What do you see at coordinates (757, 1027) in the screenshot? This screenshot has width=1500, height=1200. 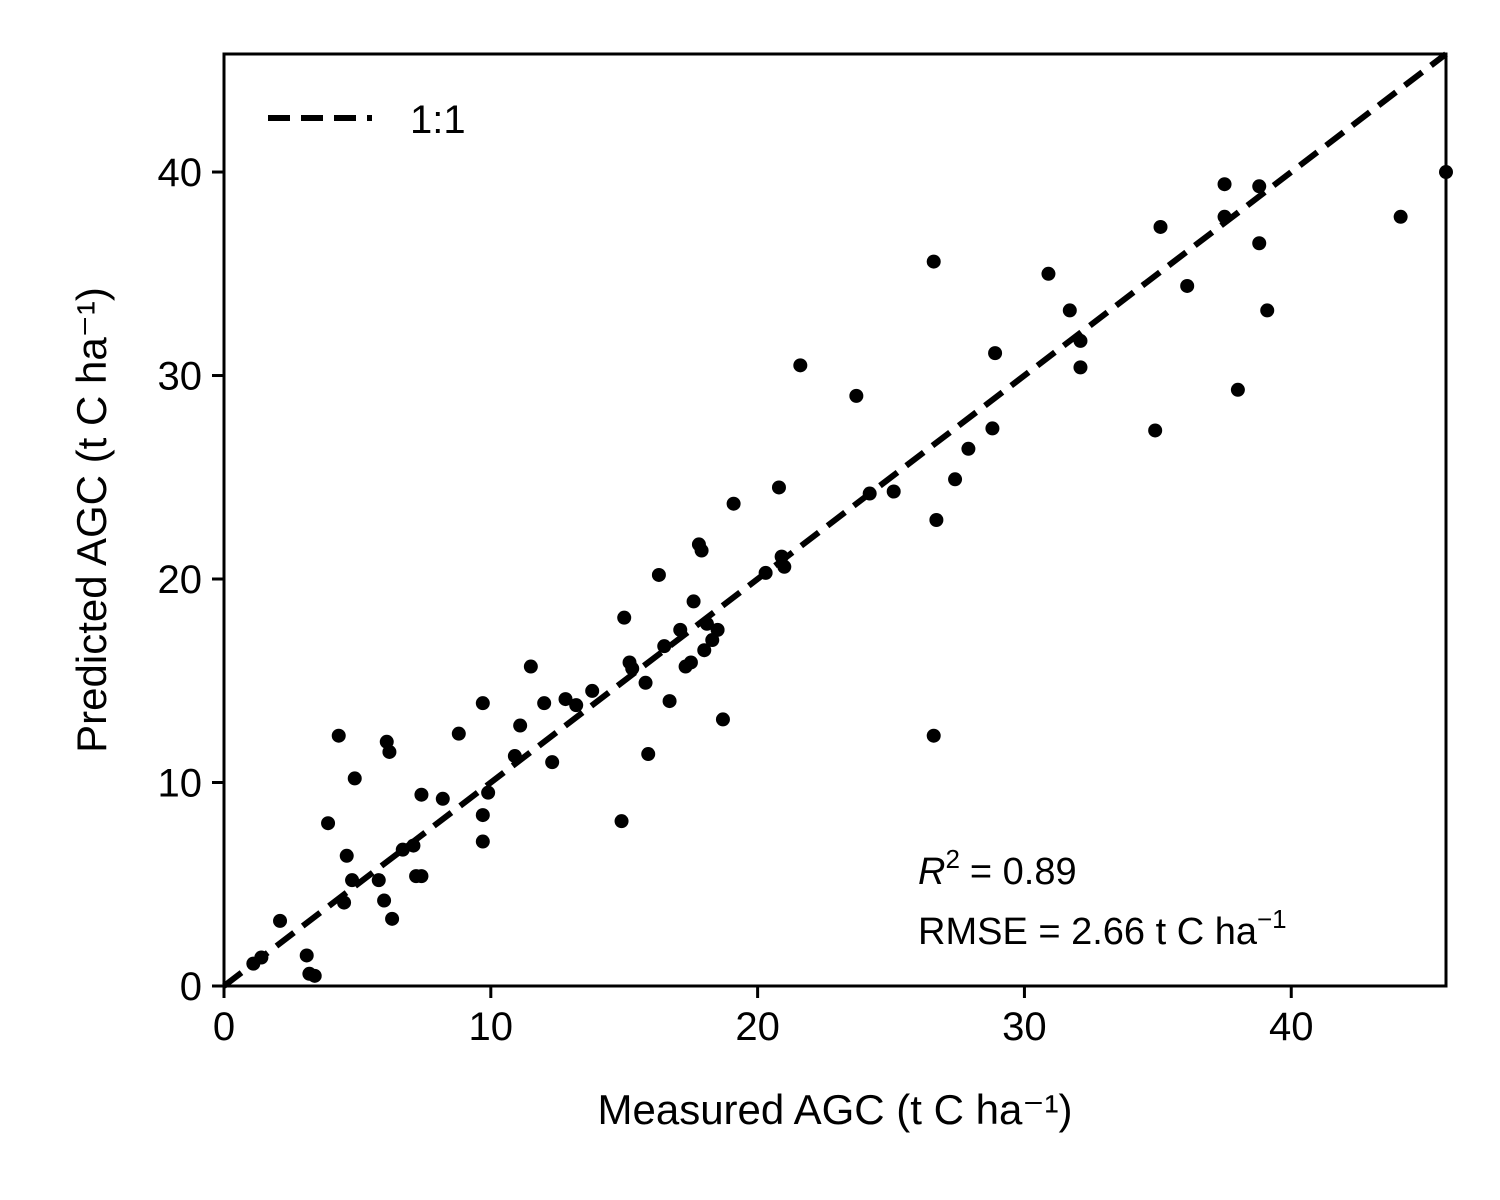 I see `x-tick-label: 20` at bounding box center [757, 1027].